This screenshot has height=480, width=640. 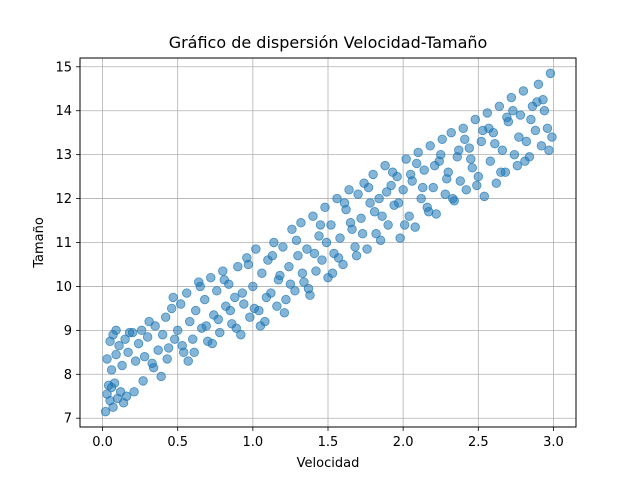 I want to click on y-tick-label: 8, so click(x=68, y=375).